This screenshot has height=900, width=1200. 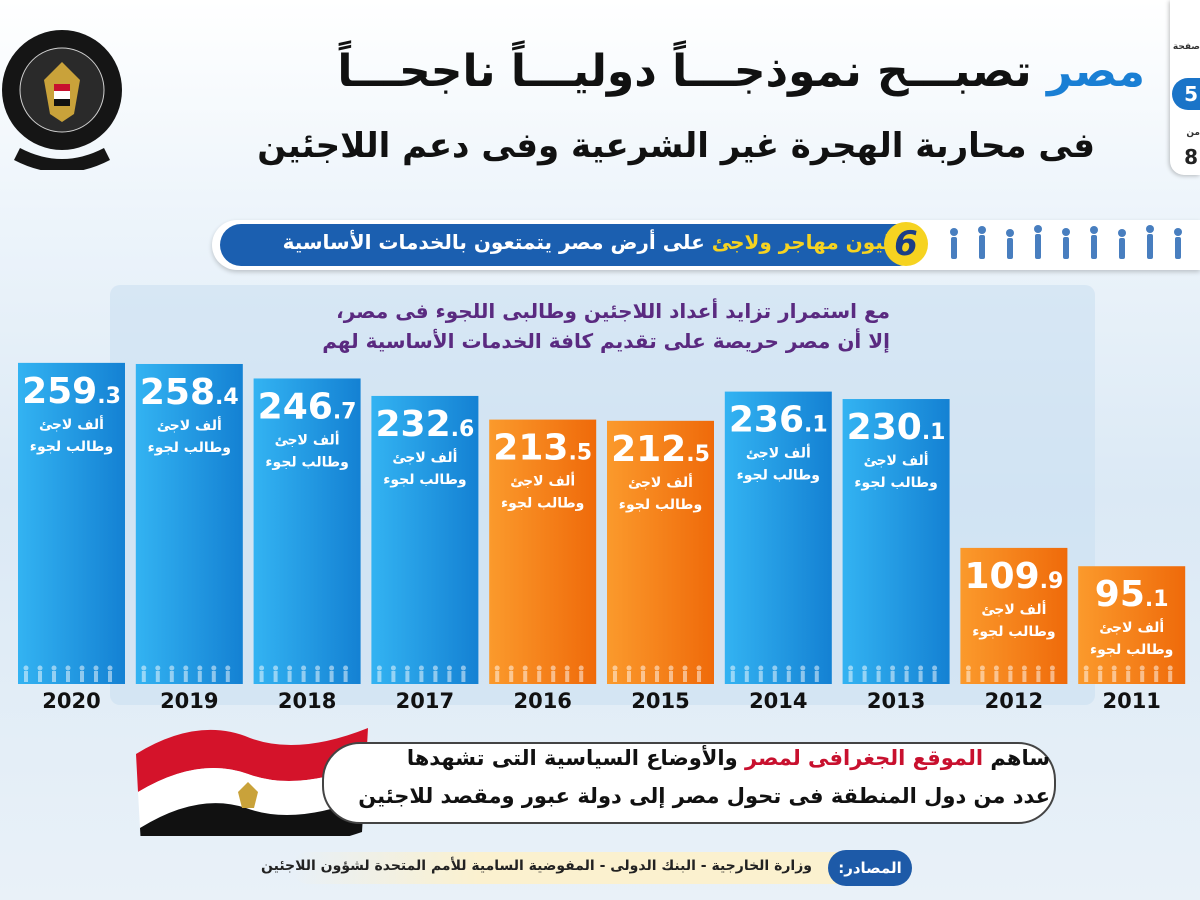 What do you see at coordinates (660, 552) in the screenshot?
I see `bar-2015` at bounding box center [660, 552].